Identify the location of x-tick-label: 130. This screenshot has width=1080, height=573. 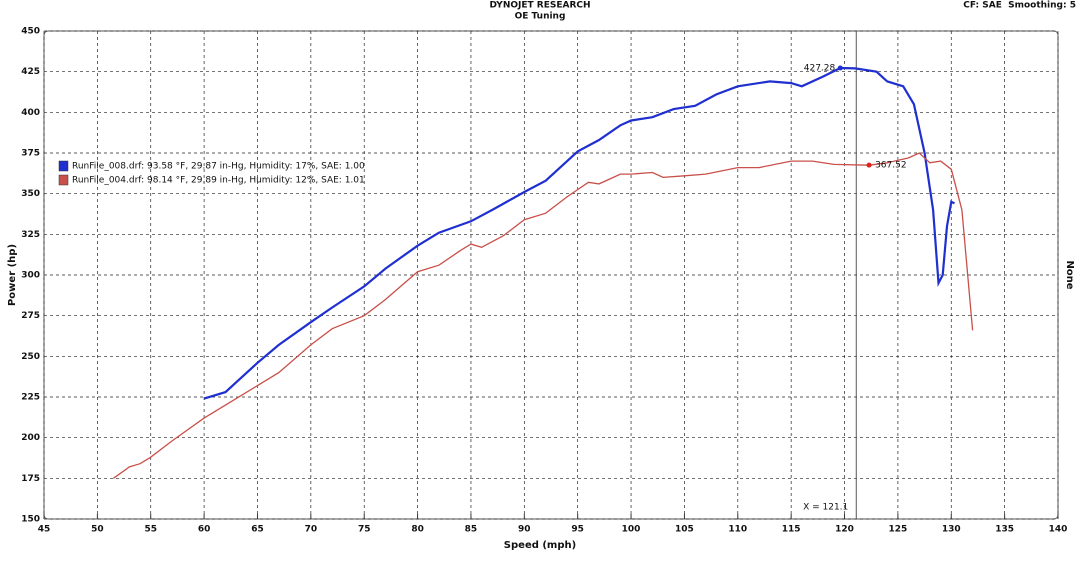
(951, 530).